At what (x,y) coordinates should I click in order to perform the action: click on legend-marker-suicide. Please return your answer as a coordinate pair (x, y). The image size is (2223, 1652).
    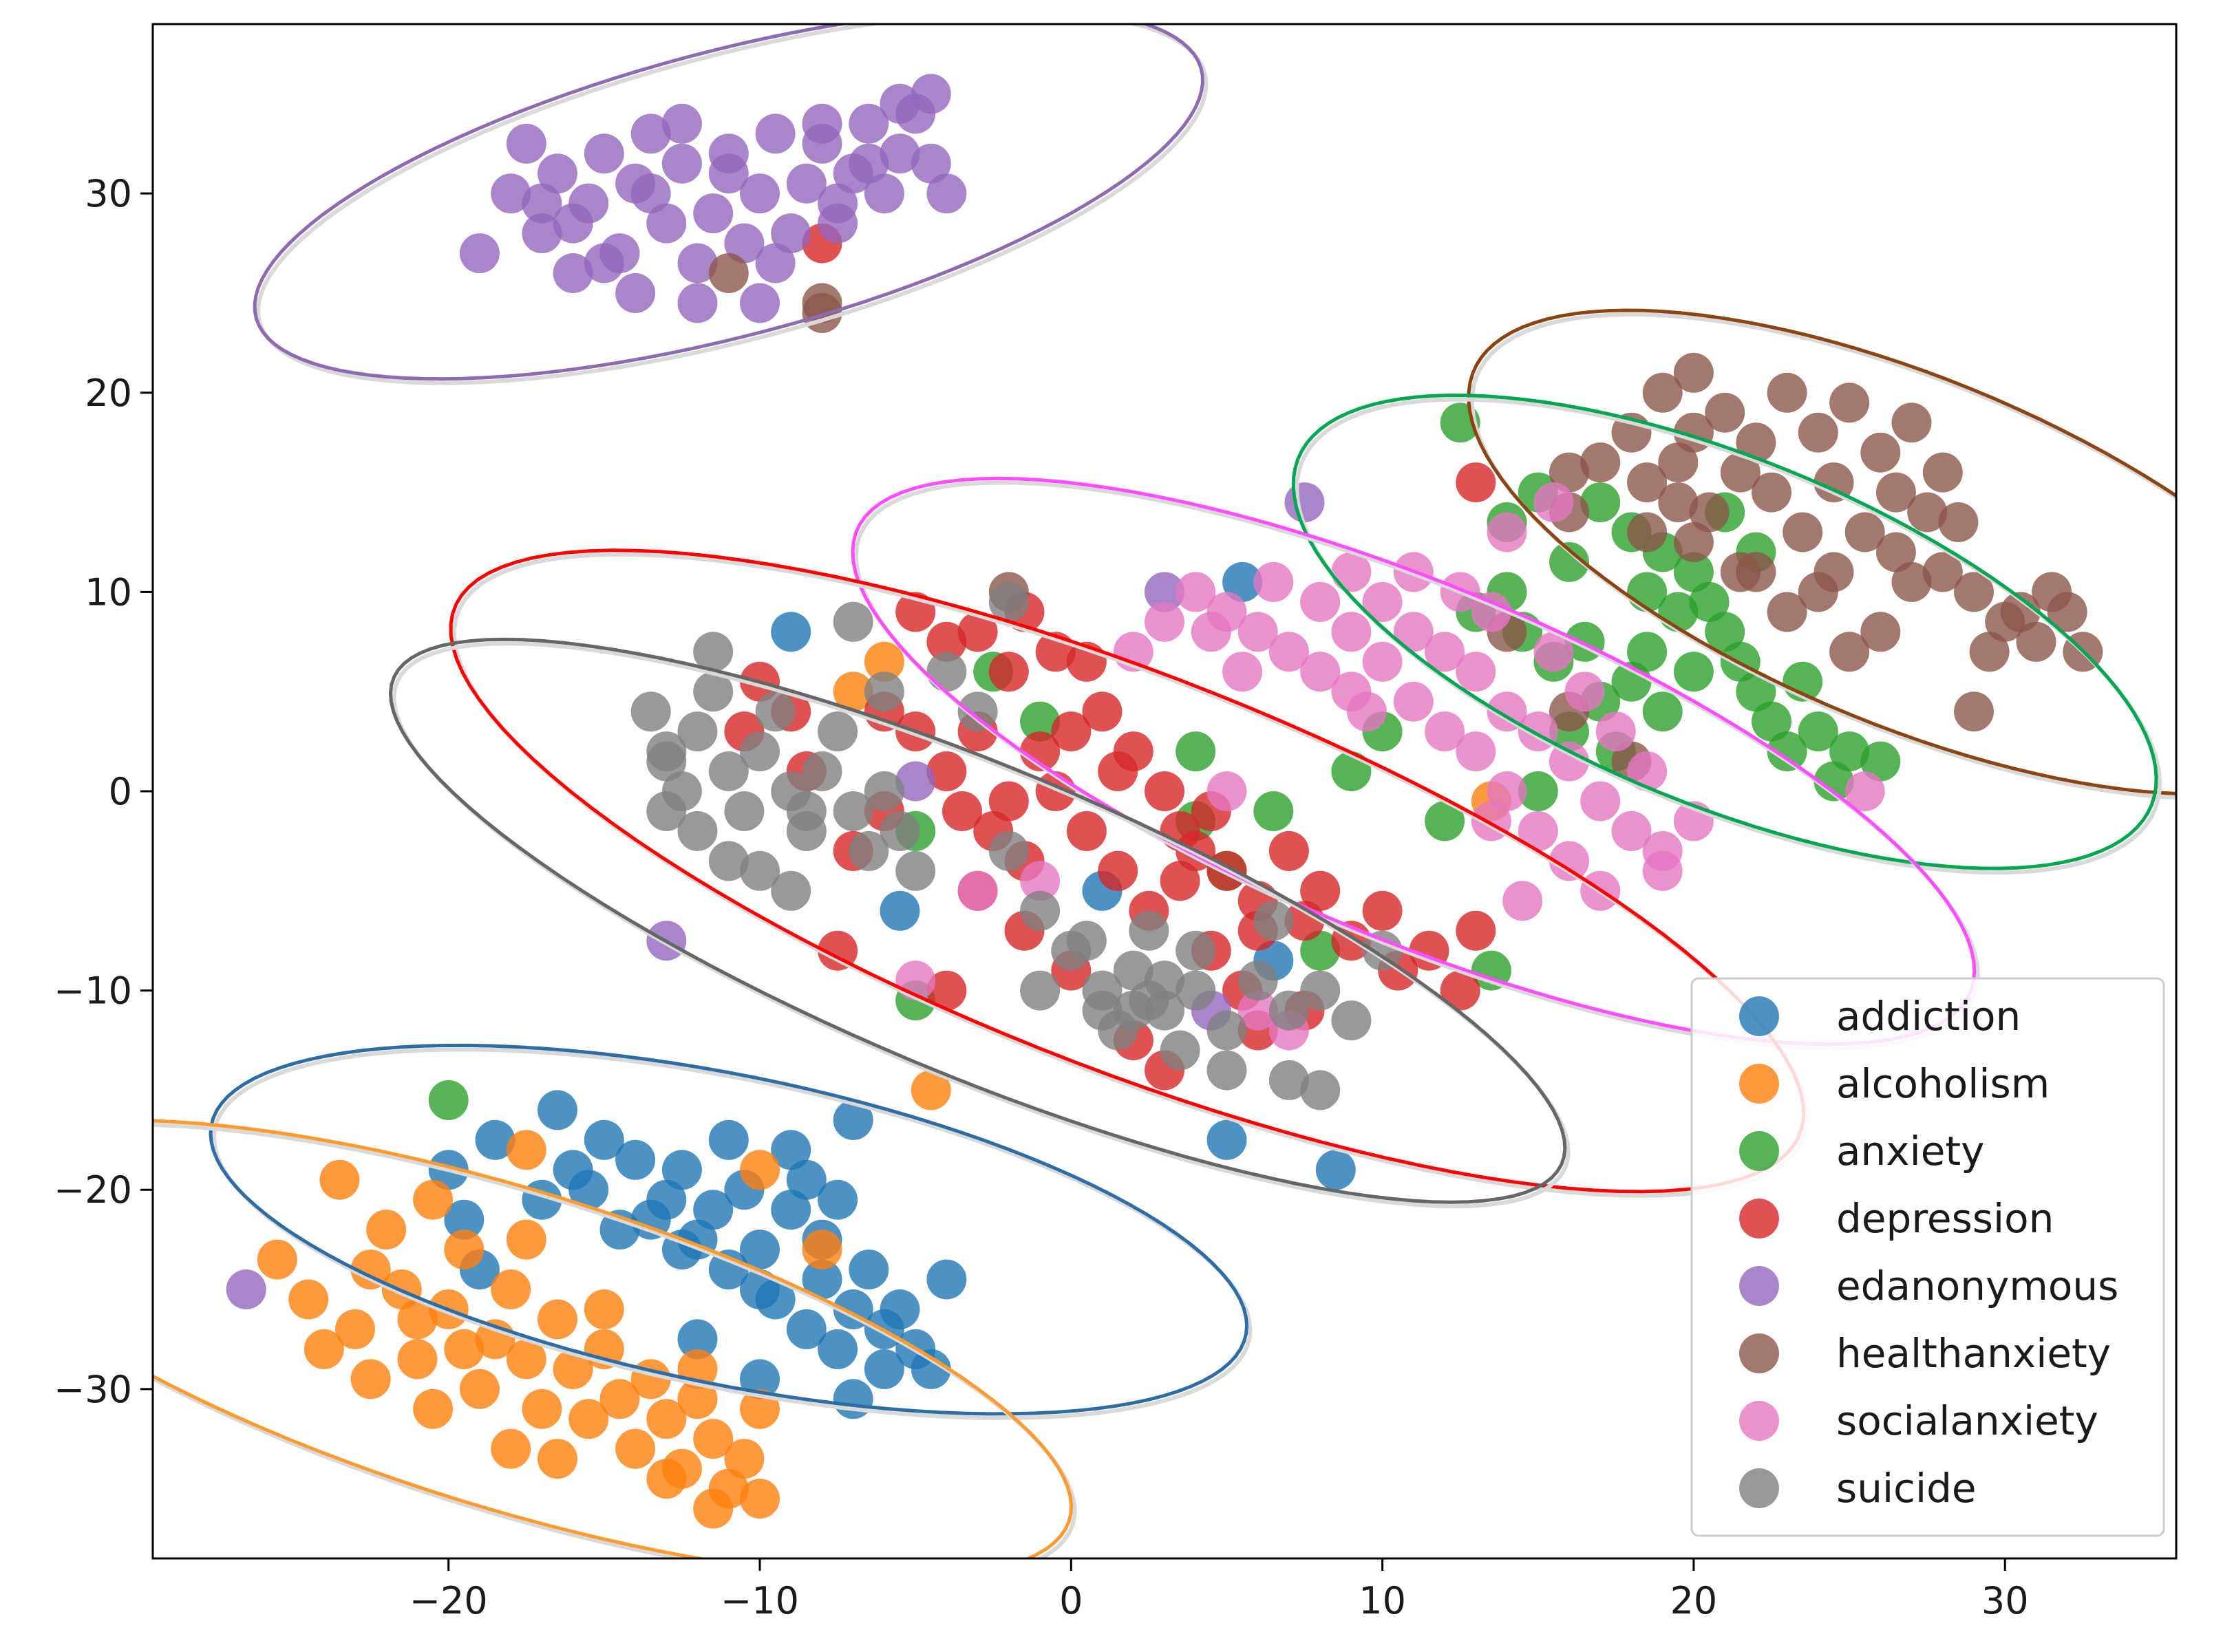
    Looking at the image, I should click on (1759, 1488).